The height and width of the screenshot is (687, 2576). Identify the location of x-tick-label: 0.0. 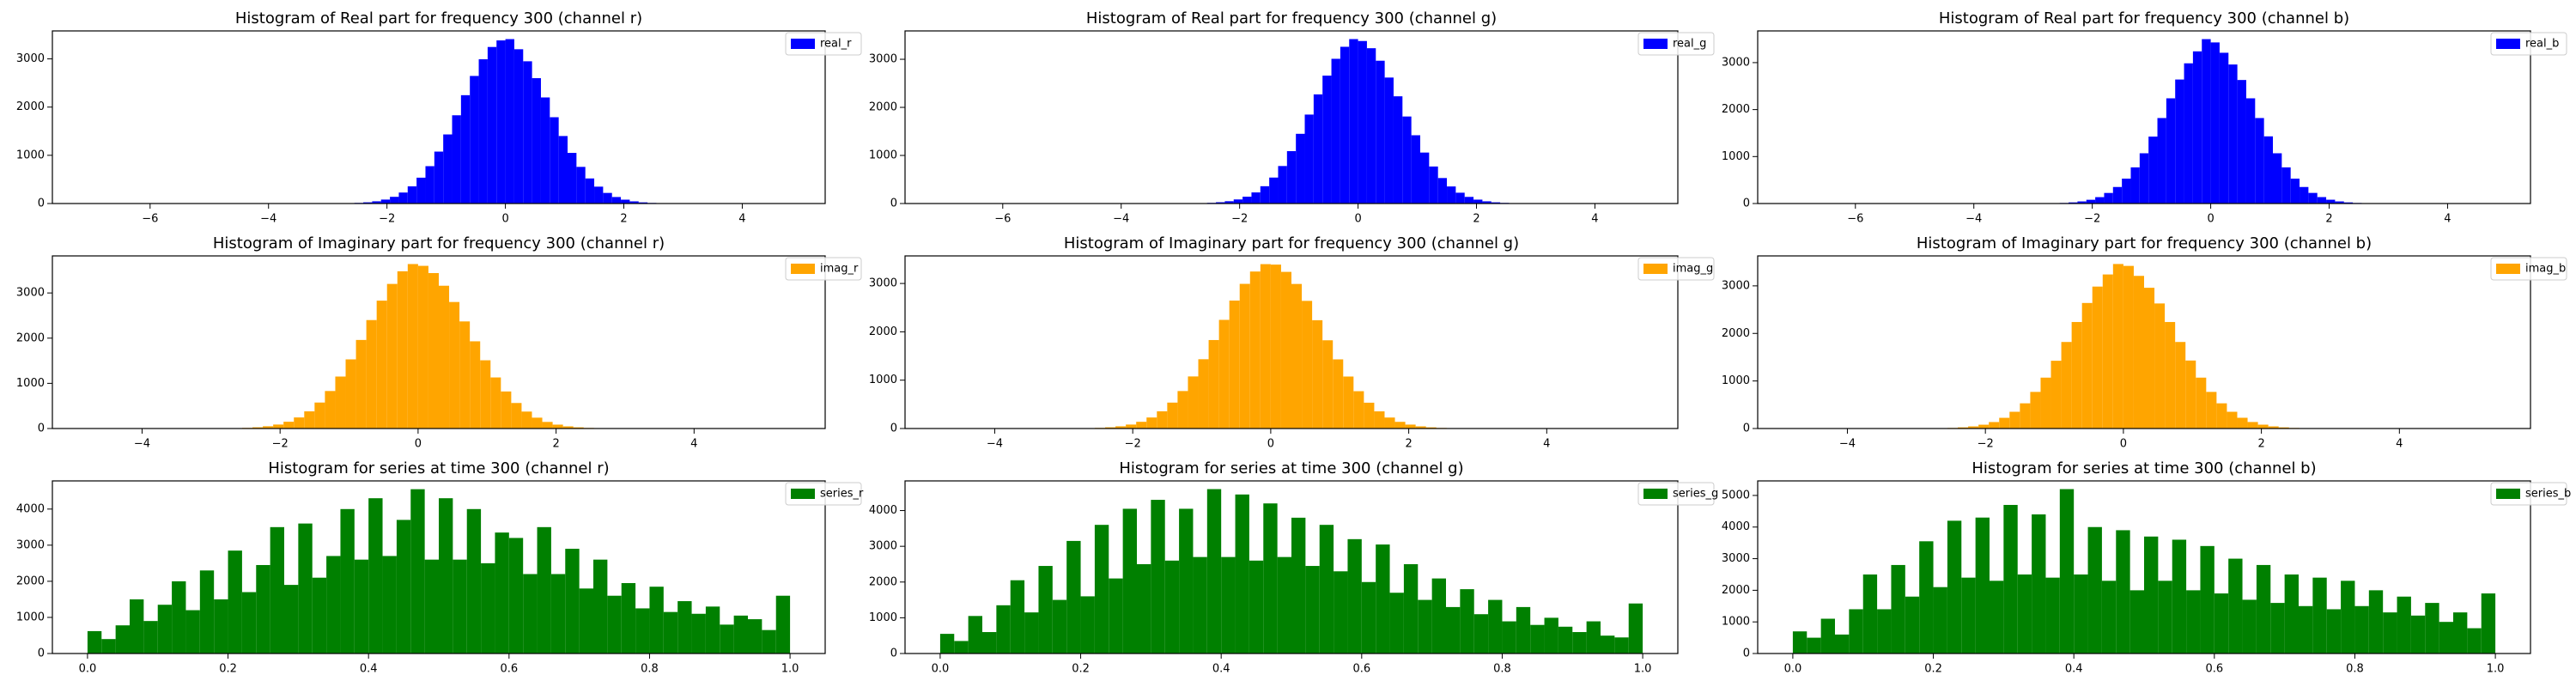
(941, 669).